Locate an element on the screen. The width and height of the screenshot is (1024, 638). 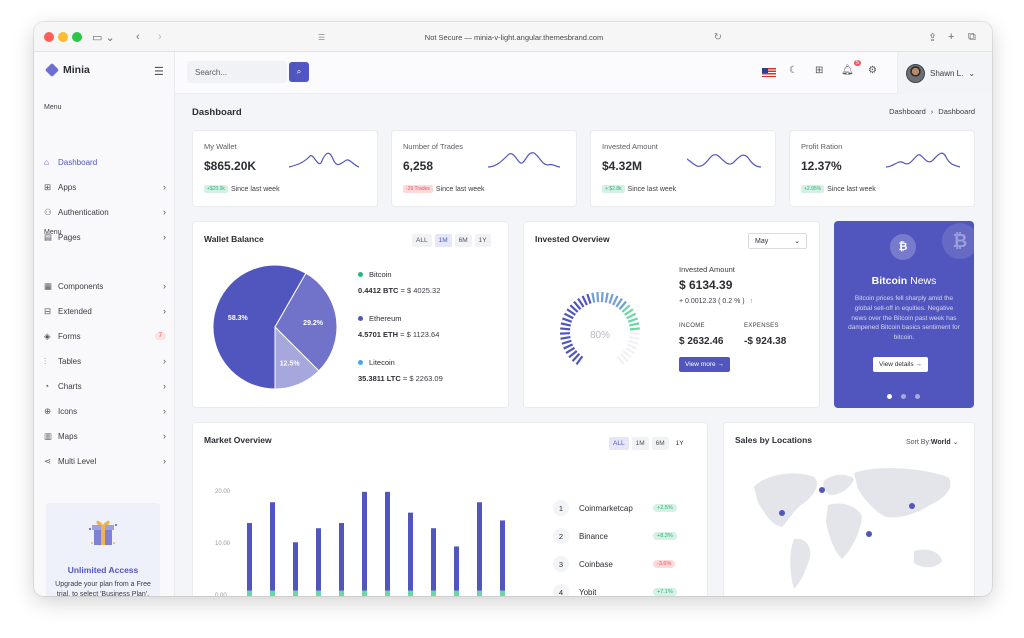
sidebar-item-tables: ⫶ Tables › is located at coordinates (105, 361).